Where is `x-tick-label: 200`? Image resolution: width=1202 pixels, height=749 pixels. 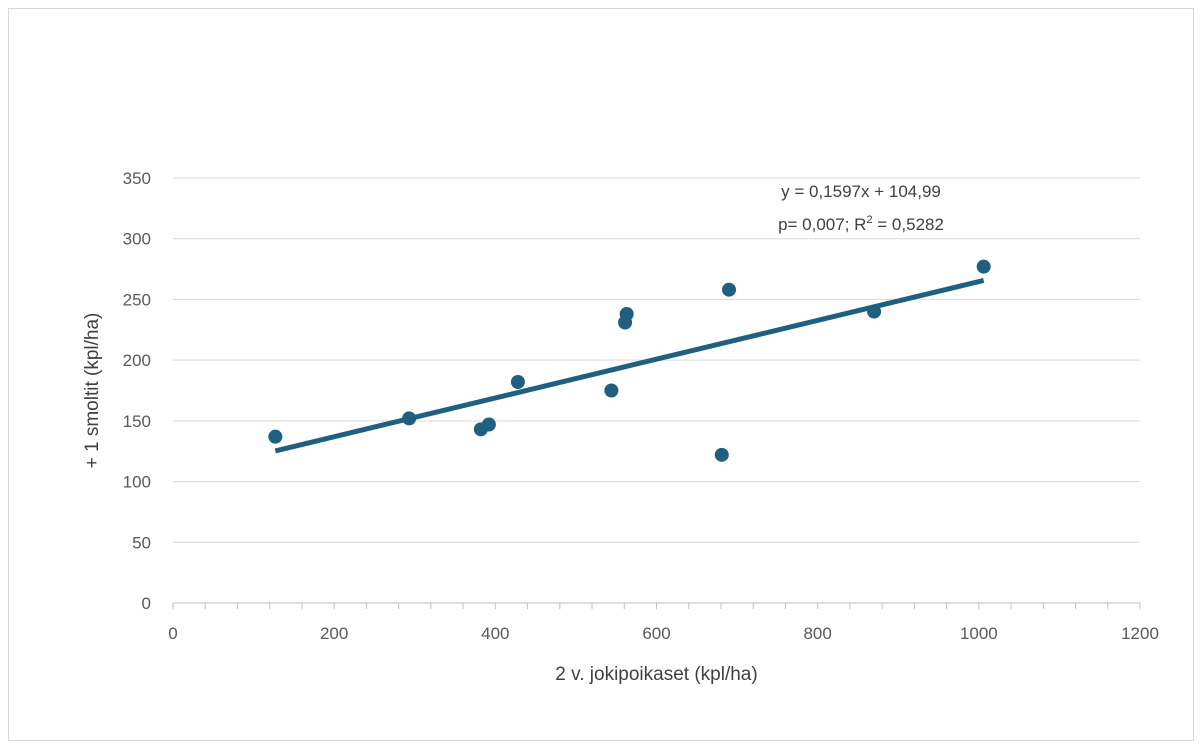
x-tick-label: 200 is located at coordinates (334, 633).